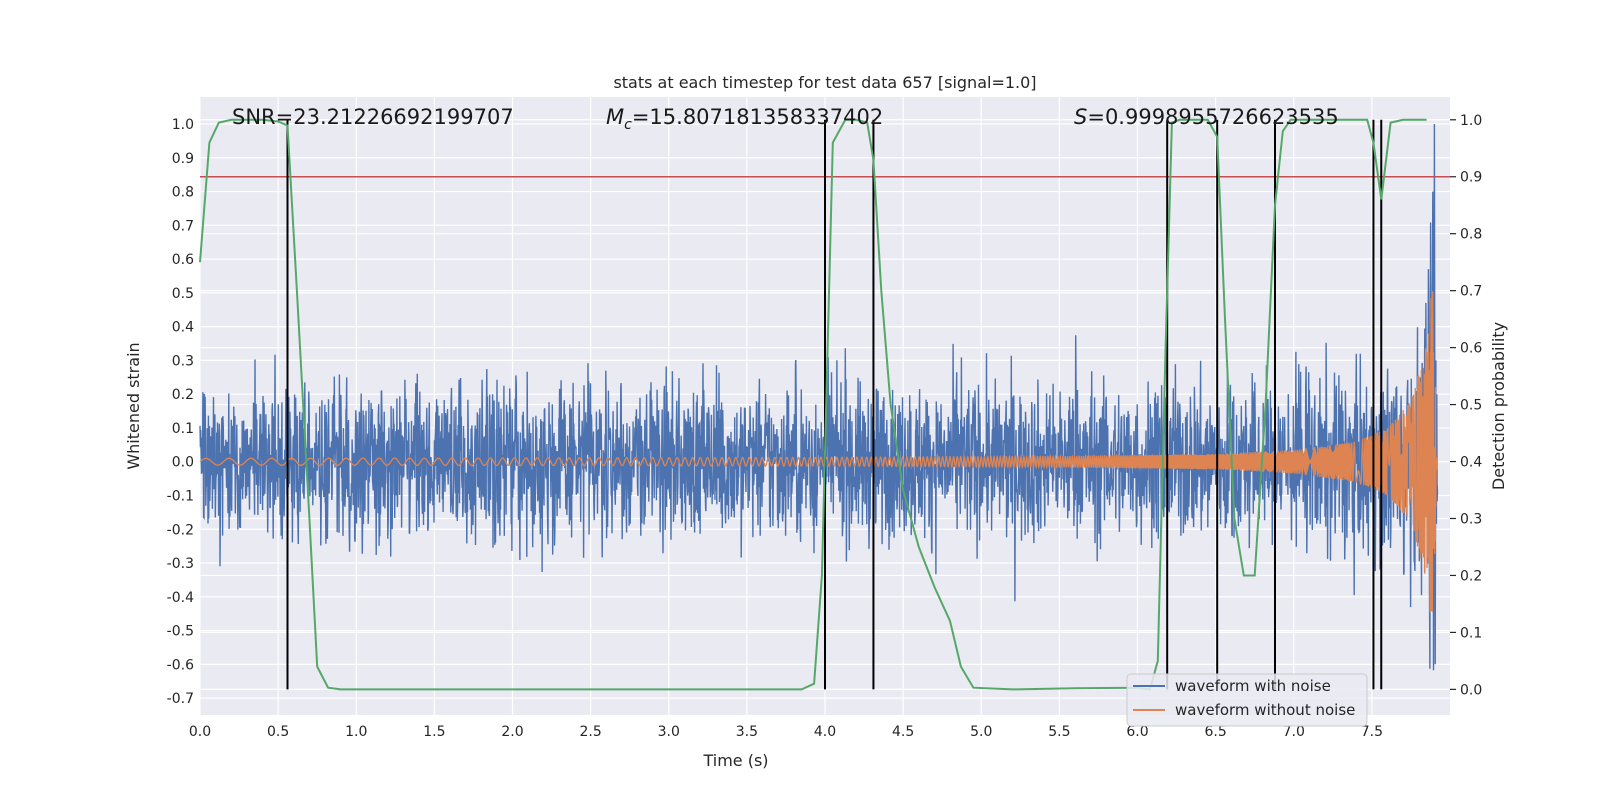 The height and width of the screenshot is (800, 1600). Describe the element at coordinates (747, 732) in the screenshot. I see `x-tick-label: 3.5` at that location.